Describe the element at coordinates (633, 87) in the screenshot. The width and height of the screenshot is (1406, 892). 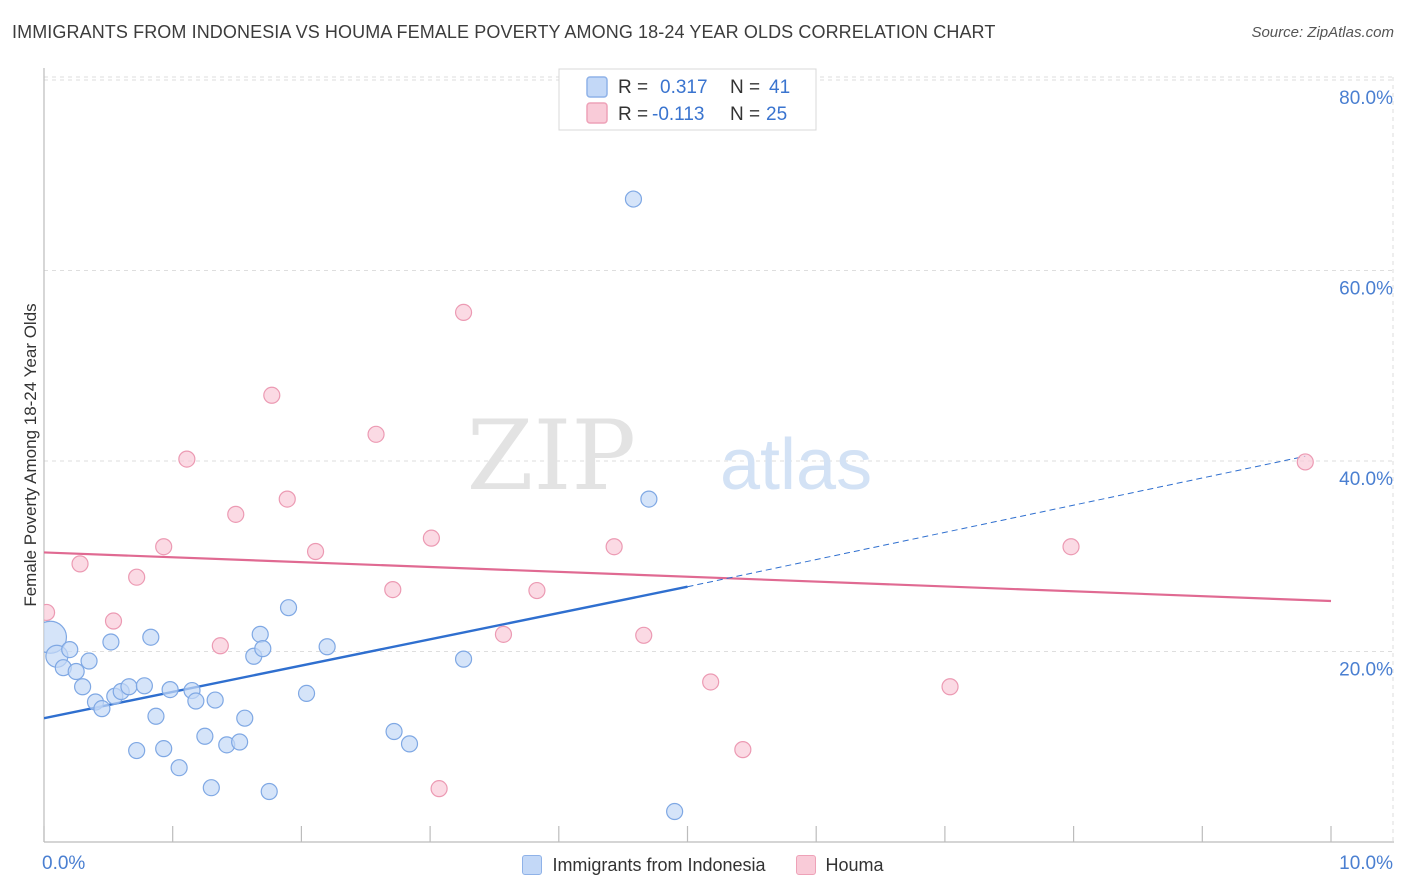
I see `legend-r-label-blue: R =` at that location.